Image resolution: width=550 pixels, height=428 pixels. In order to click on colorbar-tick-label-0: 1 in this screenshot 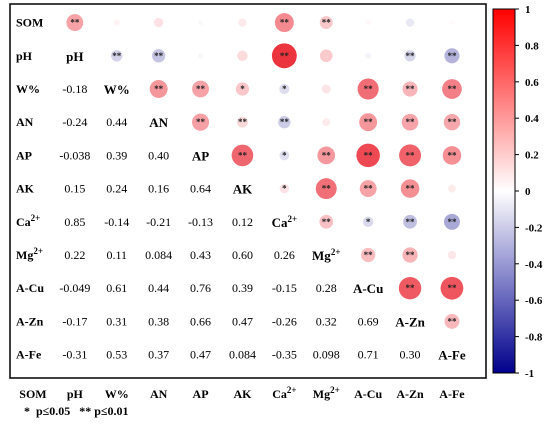, I will do `click(528, 10)`.